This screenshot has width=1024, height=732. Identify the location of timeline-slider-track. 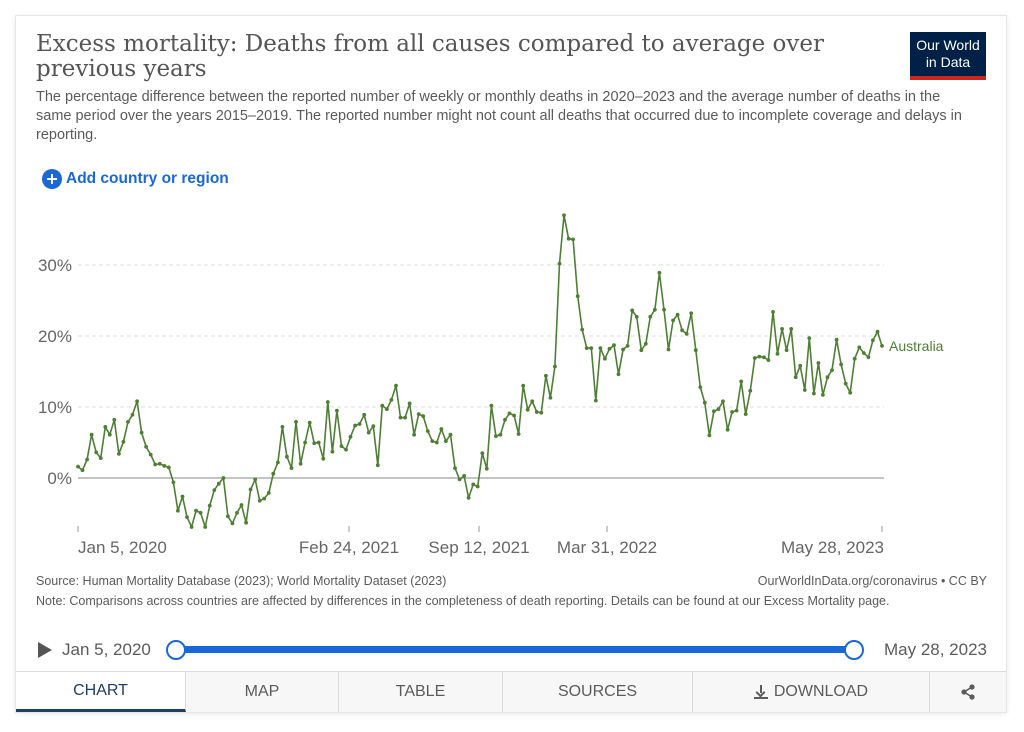
(515, 649).